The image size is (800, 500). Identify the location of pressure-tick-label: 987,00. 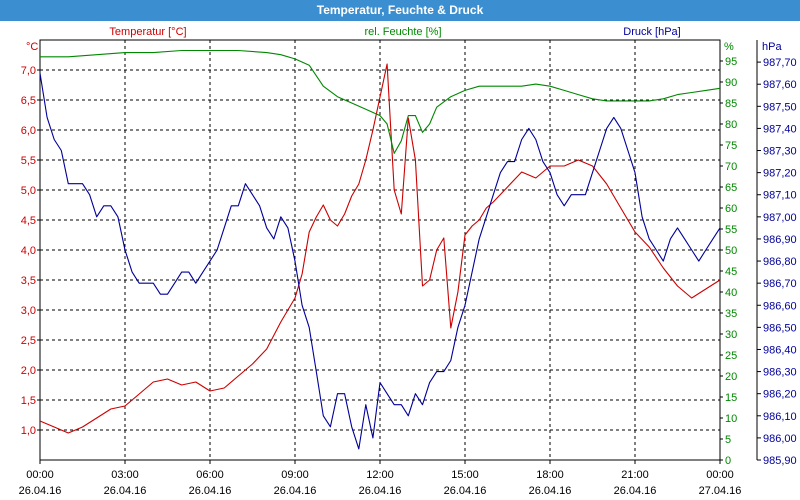
(780, 218).